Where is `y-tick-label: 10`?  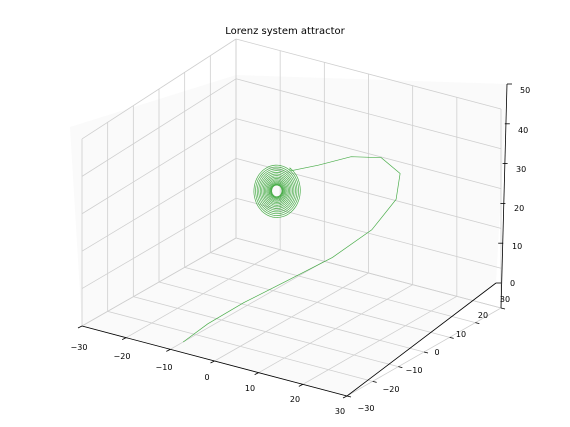
y-tick-label: 10 is located at coordinates (461, 334).